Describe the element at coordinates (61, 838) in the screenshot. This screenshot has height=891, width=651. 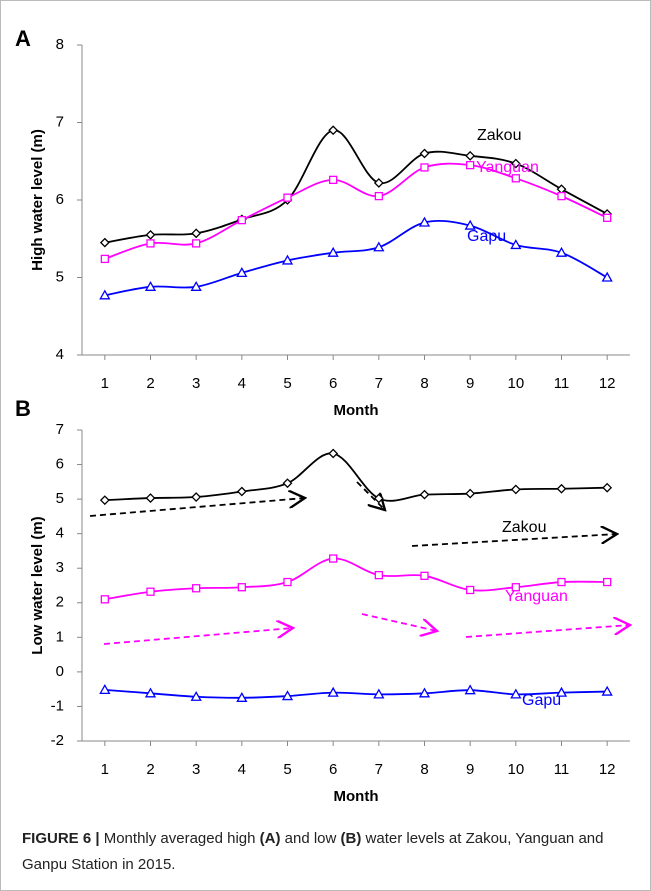
I see `caption-label: FIGURE 6 |` at that location.